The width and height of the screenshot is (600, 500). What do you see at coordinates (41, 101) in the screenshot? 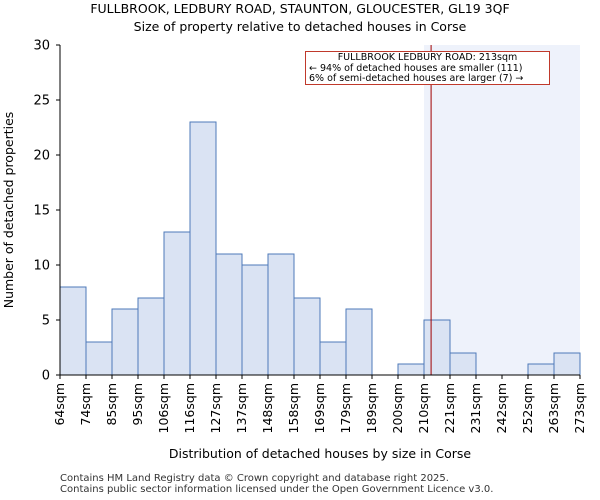
I see `y-tick-label-25: 25` at bounding box center [41, 101].